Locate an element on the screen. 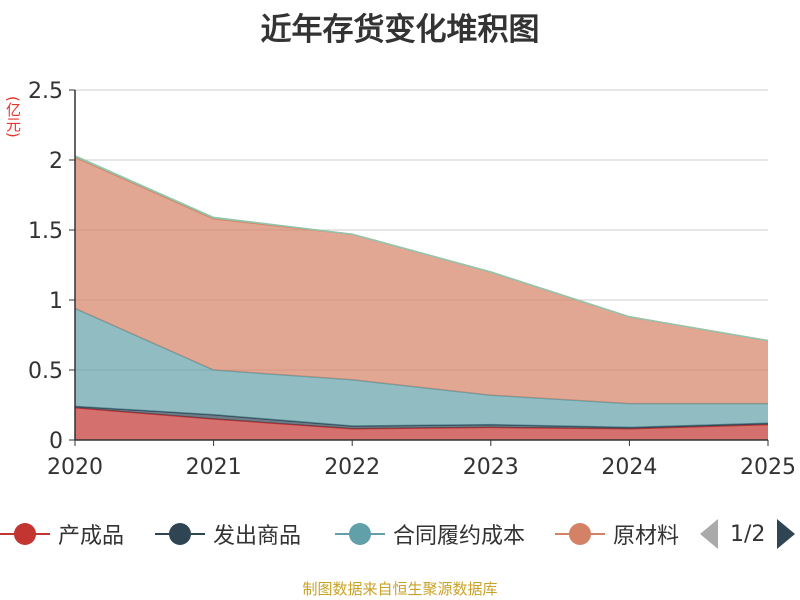 The image size is (800, 600). legend-label: 原材料 is located at coordinates (646, 536).